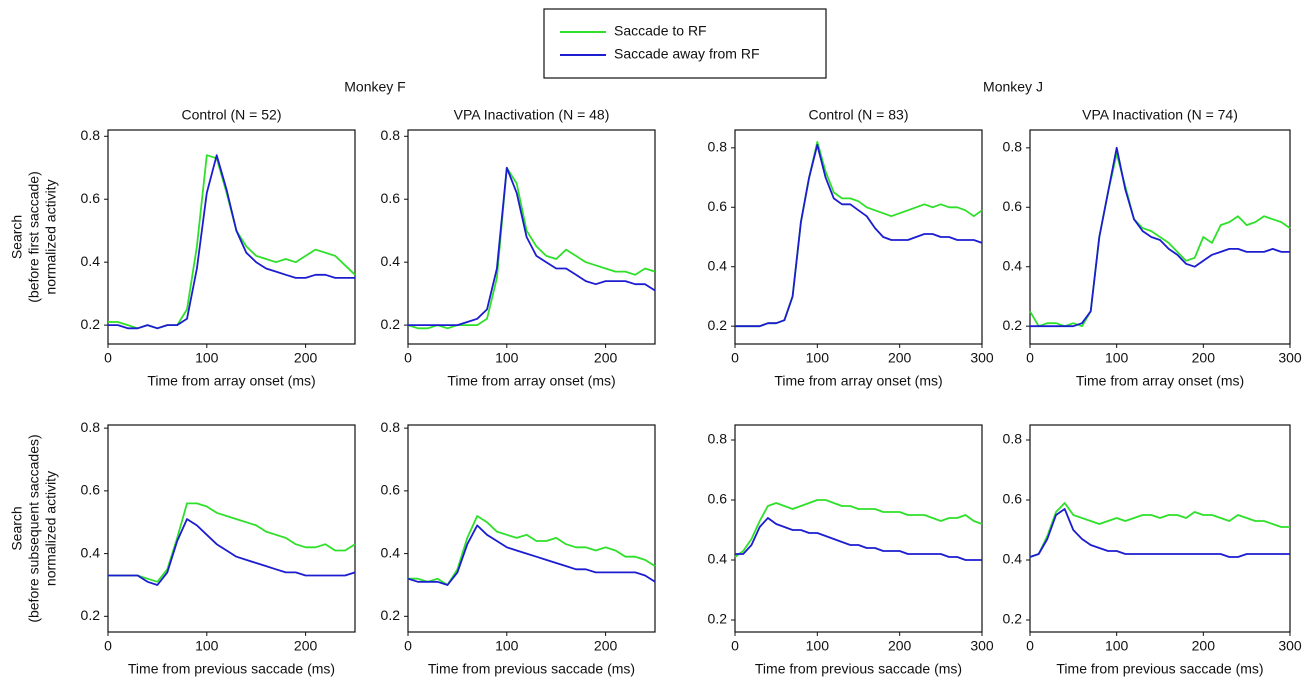 This screenshot has height=684, width=1316. What do you see at coordinates (532, 115) in the screenshot?
I see `panel-title: VPA Inactivation (N = 48)` at bounding box center [532, 115].